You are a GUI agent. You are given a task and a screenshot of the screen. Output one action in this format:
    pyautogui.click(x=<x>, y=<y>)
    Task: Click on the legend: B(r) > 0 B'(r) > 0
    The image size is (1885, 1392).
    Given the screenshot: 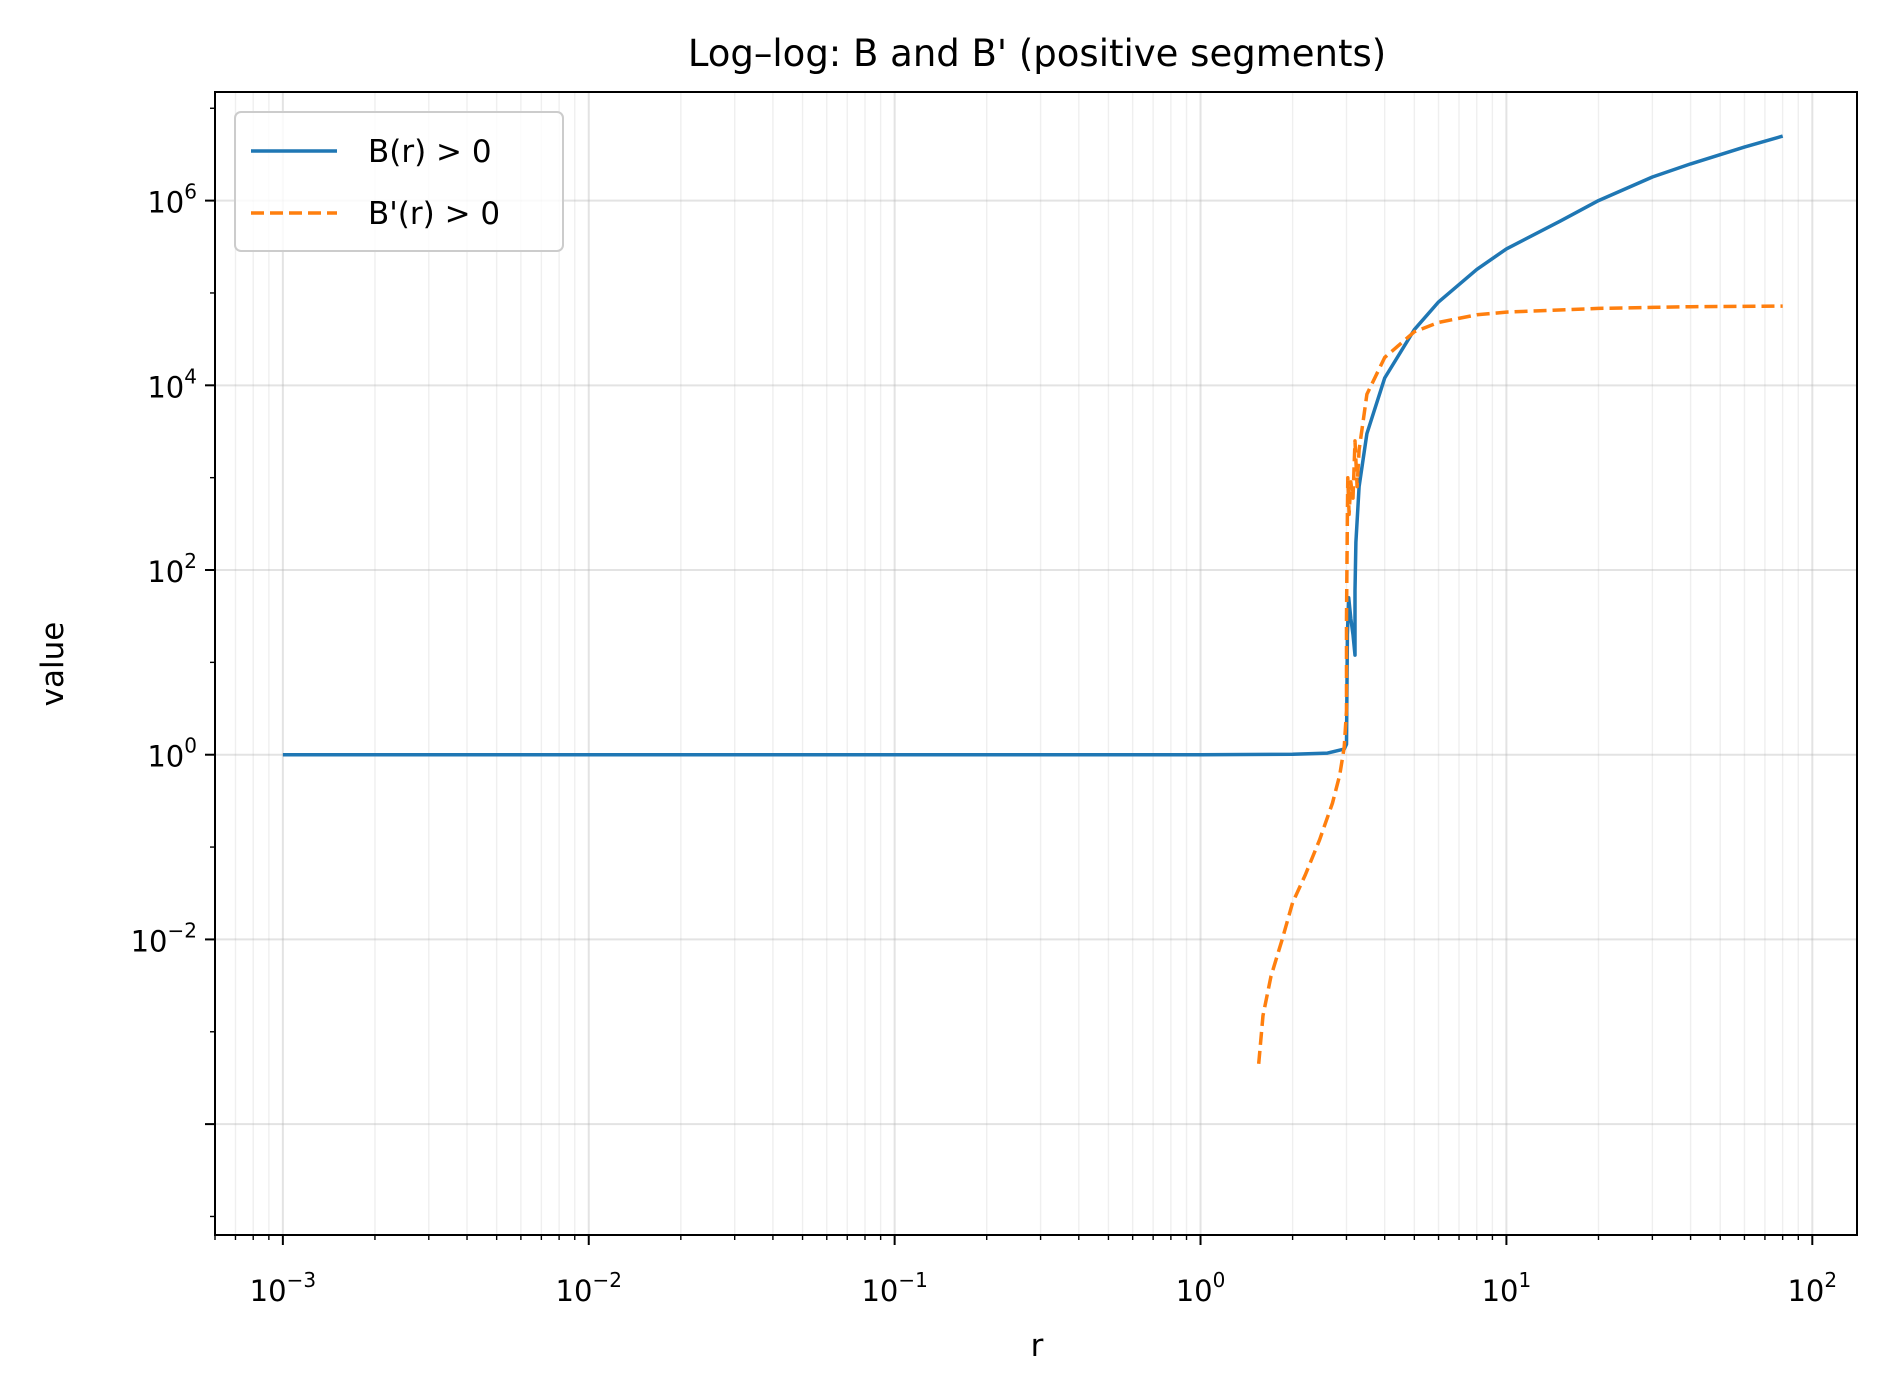 What is the action you would take?
    pyautogui.click(x=399, y=181)
    